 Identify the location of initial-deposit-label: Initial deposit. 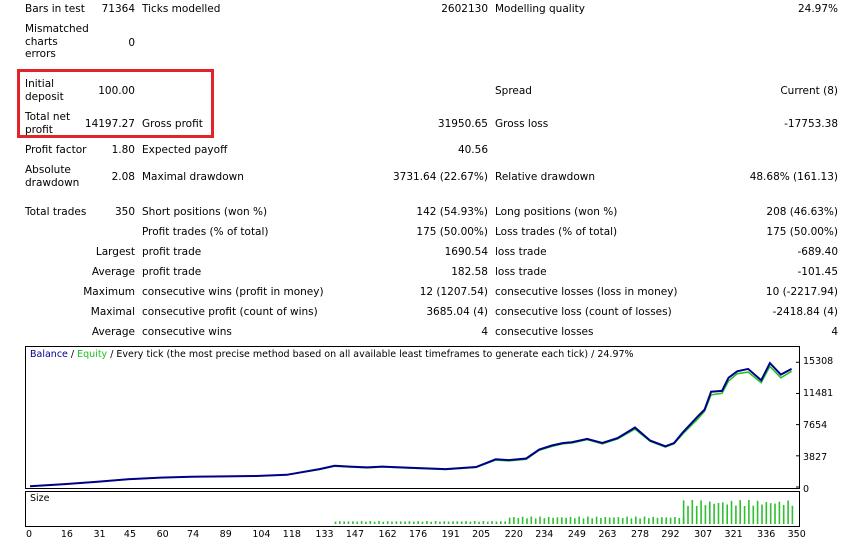
(44, 90).